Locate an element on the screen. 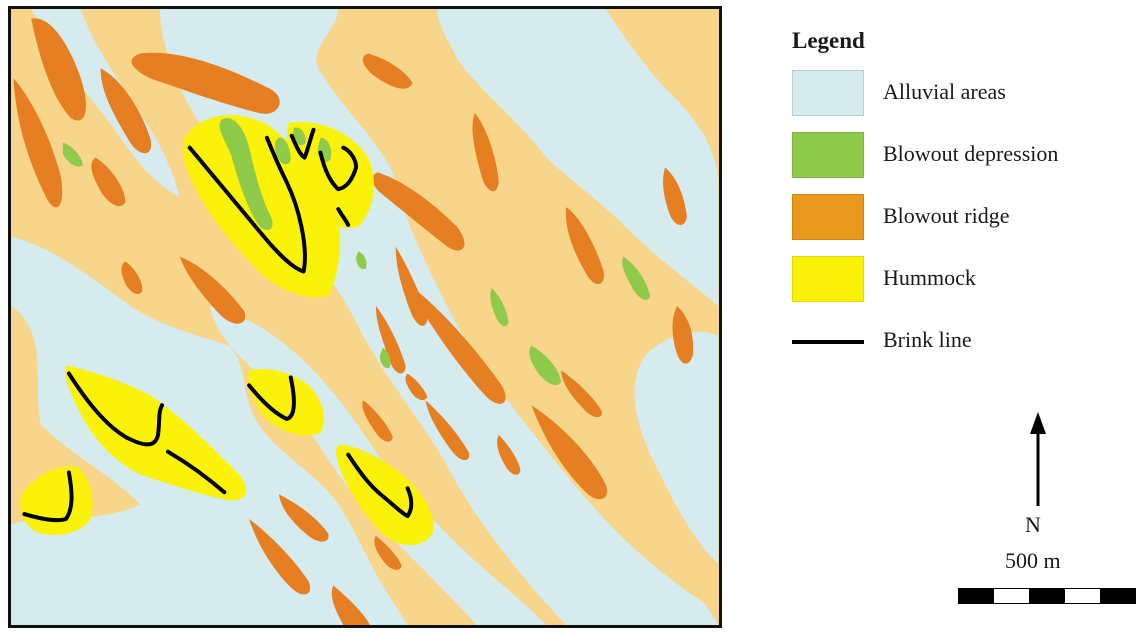  scale-bar is located at coordinates (1047, 596).